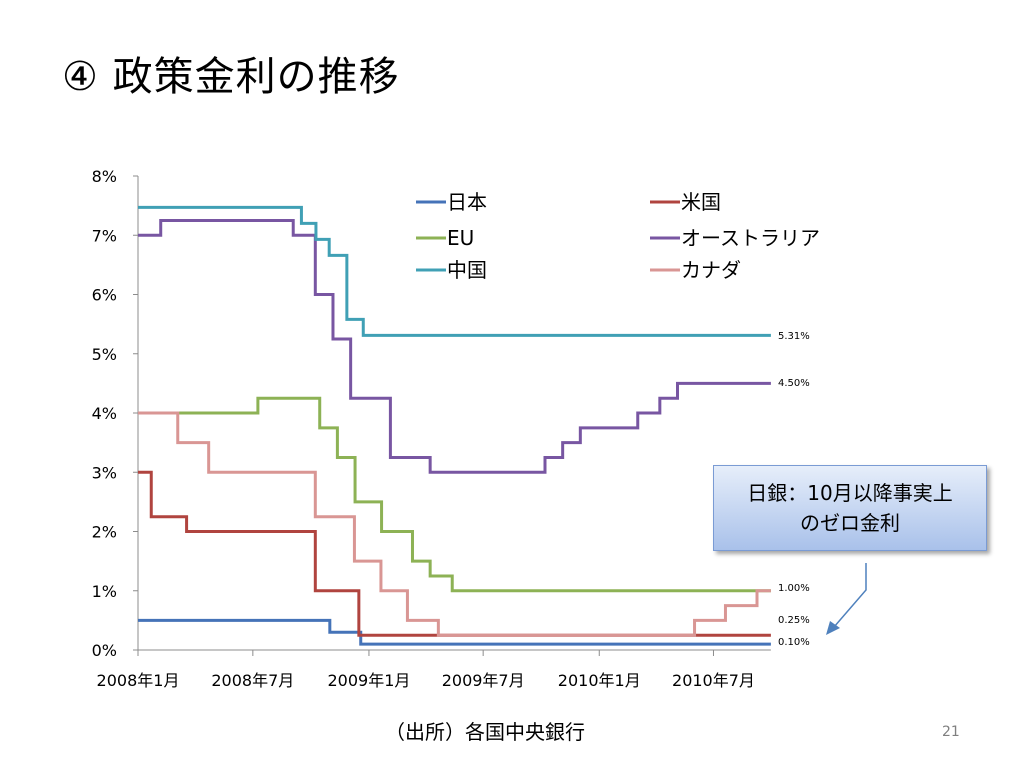 The height and width of the screenshot is (768, 1024). What do you see at coordinates (483, 680) in the screenshot?
I see `x-tick-label: 2009年7月` at bounding box center [483, 680].